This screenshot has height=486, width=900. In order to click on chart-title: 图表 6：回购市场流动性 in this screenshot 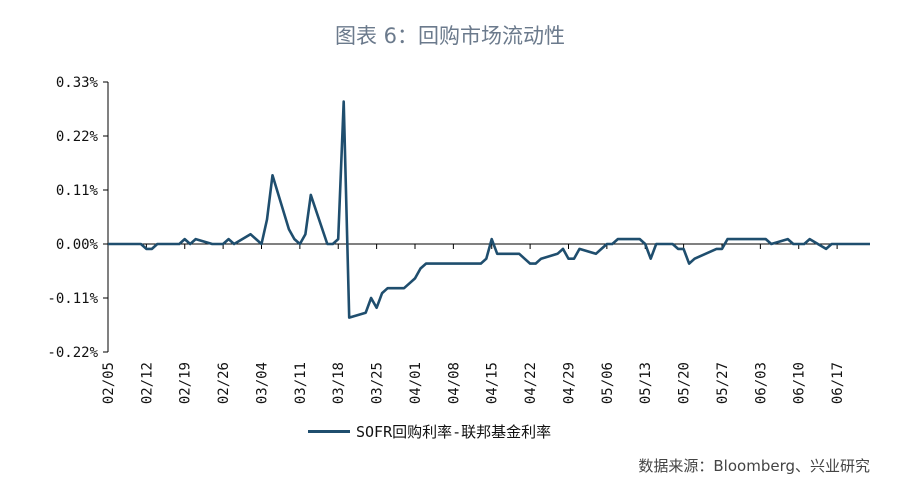, I will do `click(450, 36)`.